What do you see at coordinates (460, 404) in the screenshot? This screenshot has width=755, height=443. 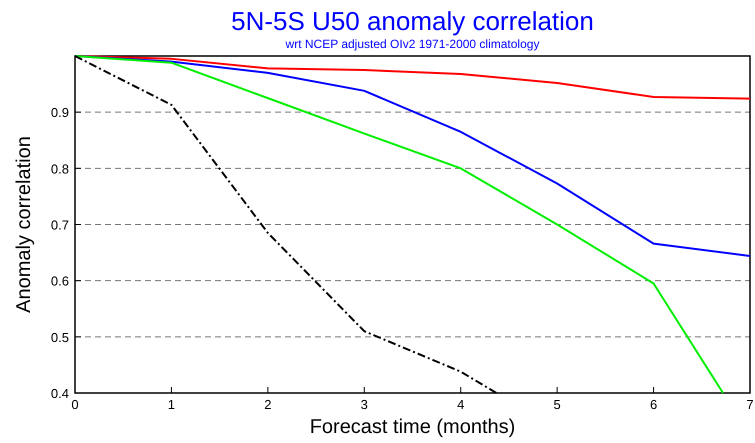 I see `x-tick-label: 4` at bounding box center [460, 404].